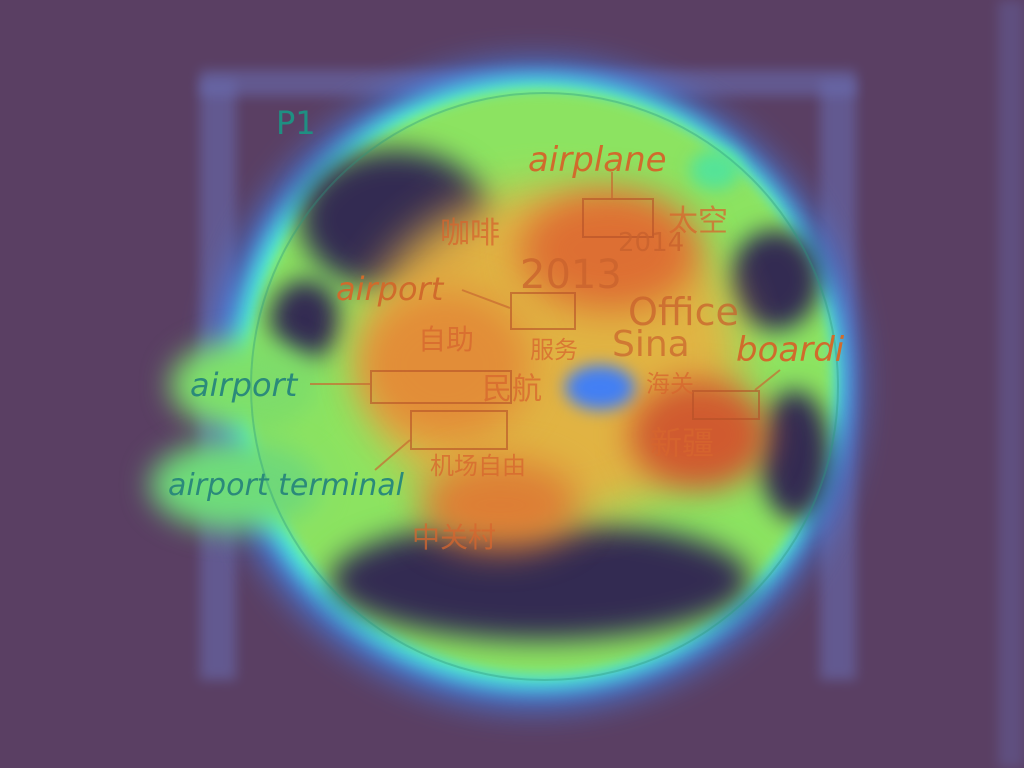 The width and height of the screenshot is (1024, 768). I want to click on word-coffee: 咖啡, so click(470, 233).